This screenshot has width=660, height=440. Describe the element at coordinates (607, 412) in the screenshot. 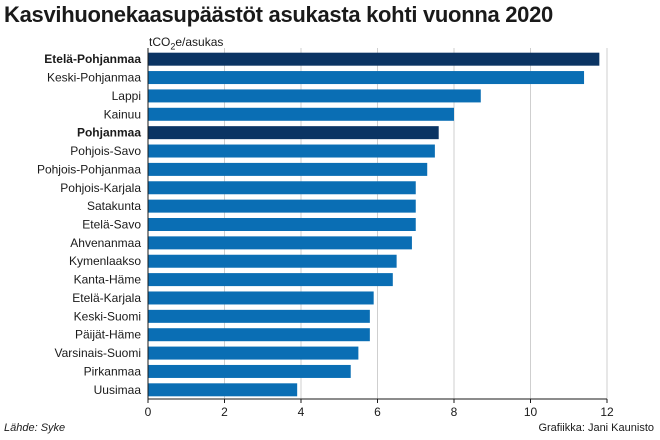

I see `x-tick-label: 12` at that location.